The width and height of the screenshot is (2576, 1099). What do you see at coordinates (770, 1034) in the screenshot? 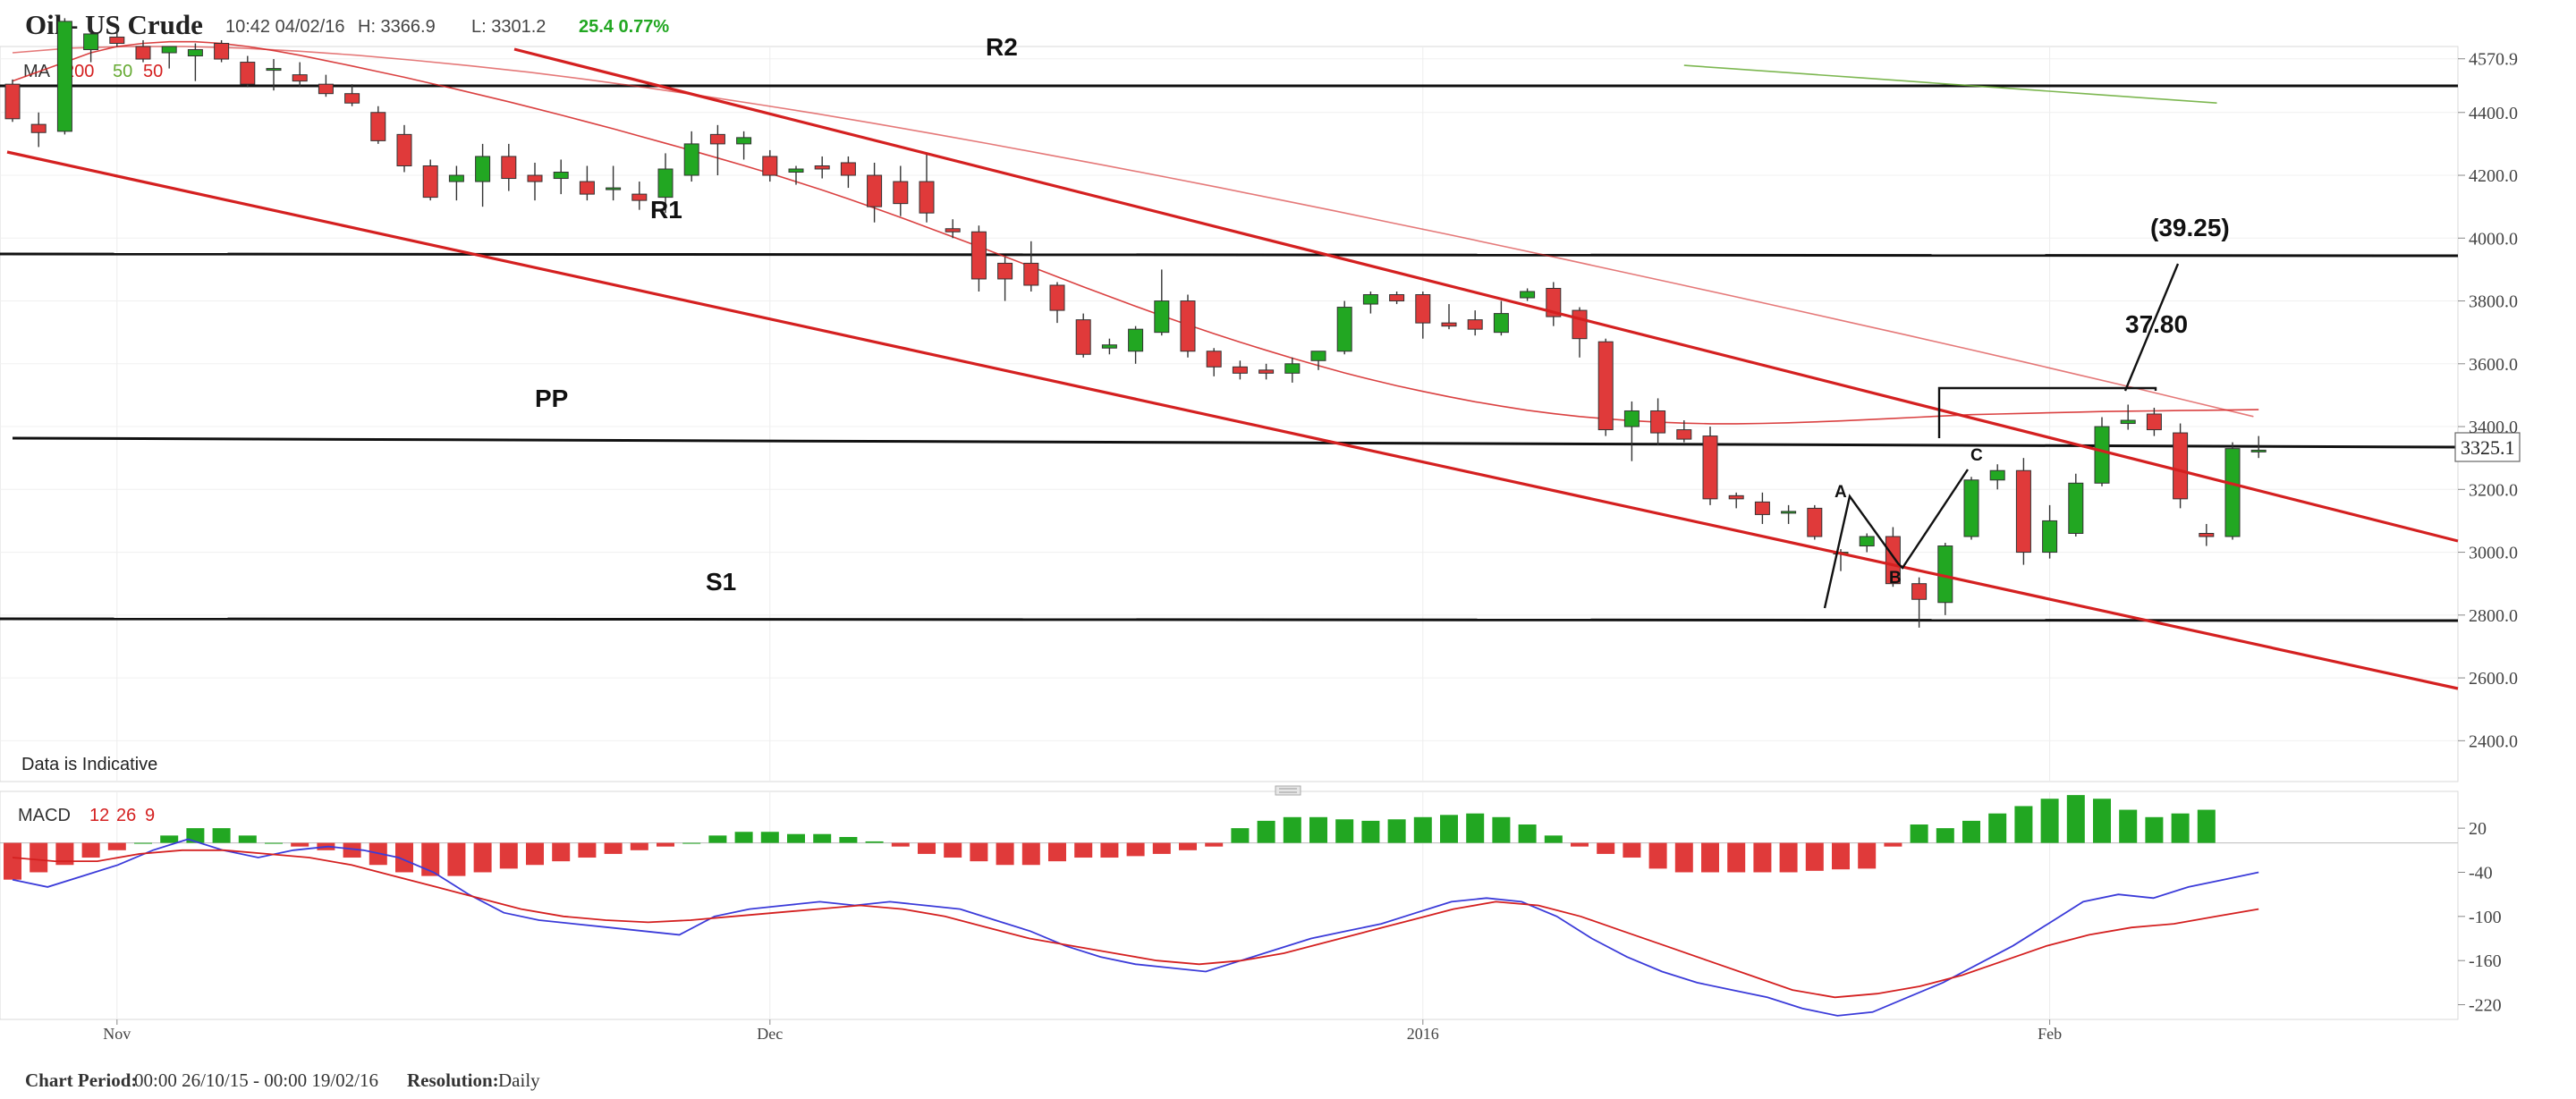
I see `x-tick-label: Dec` at bounding box center [770, 1034].